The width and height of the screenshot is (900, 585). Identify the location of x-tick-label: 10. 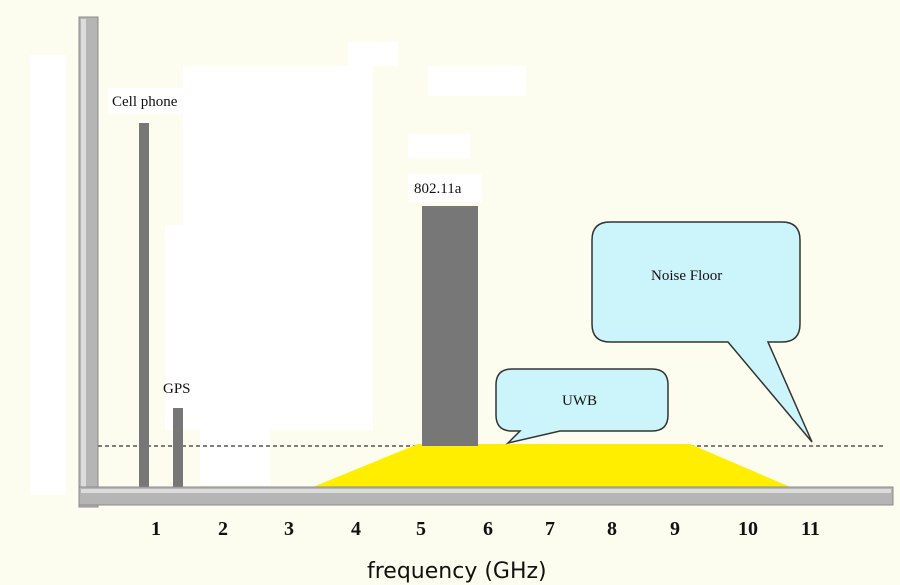
(748, 529).